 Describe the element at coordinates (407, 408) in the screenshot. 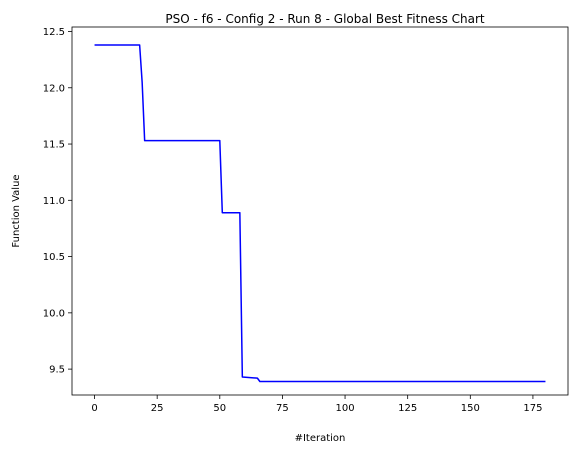

I see `x-tick-label: 125` at that location.